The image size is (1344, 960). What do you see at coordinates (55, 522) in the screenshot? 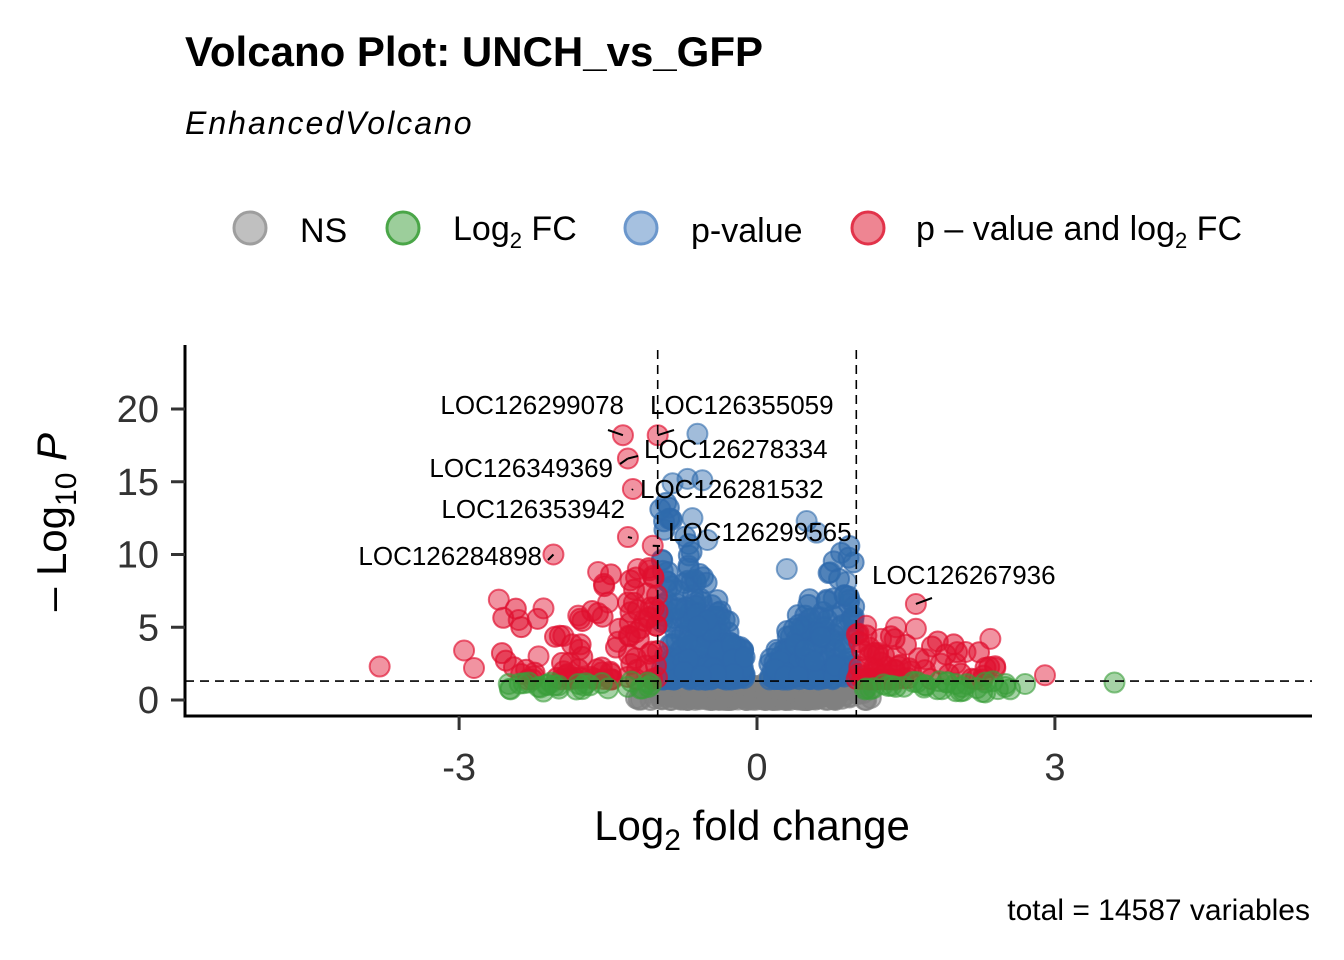
I see `y-axis-title: – Log10 P` at bounding box center [55, 522].